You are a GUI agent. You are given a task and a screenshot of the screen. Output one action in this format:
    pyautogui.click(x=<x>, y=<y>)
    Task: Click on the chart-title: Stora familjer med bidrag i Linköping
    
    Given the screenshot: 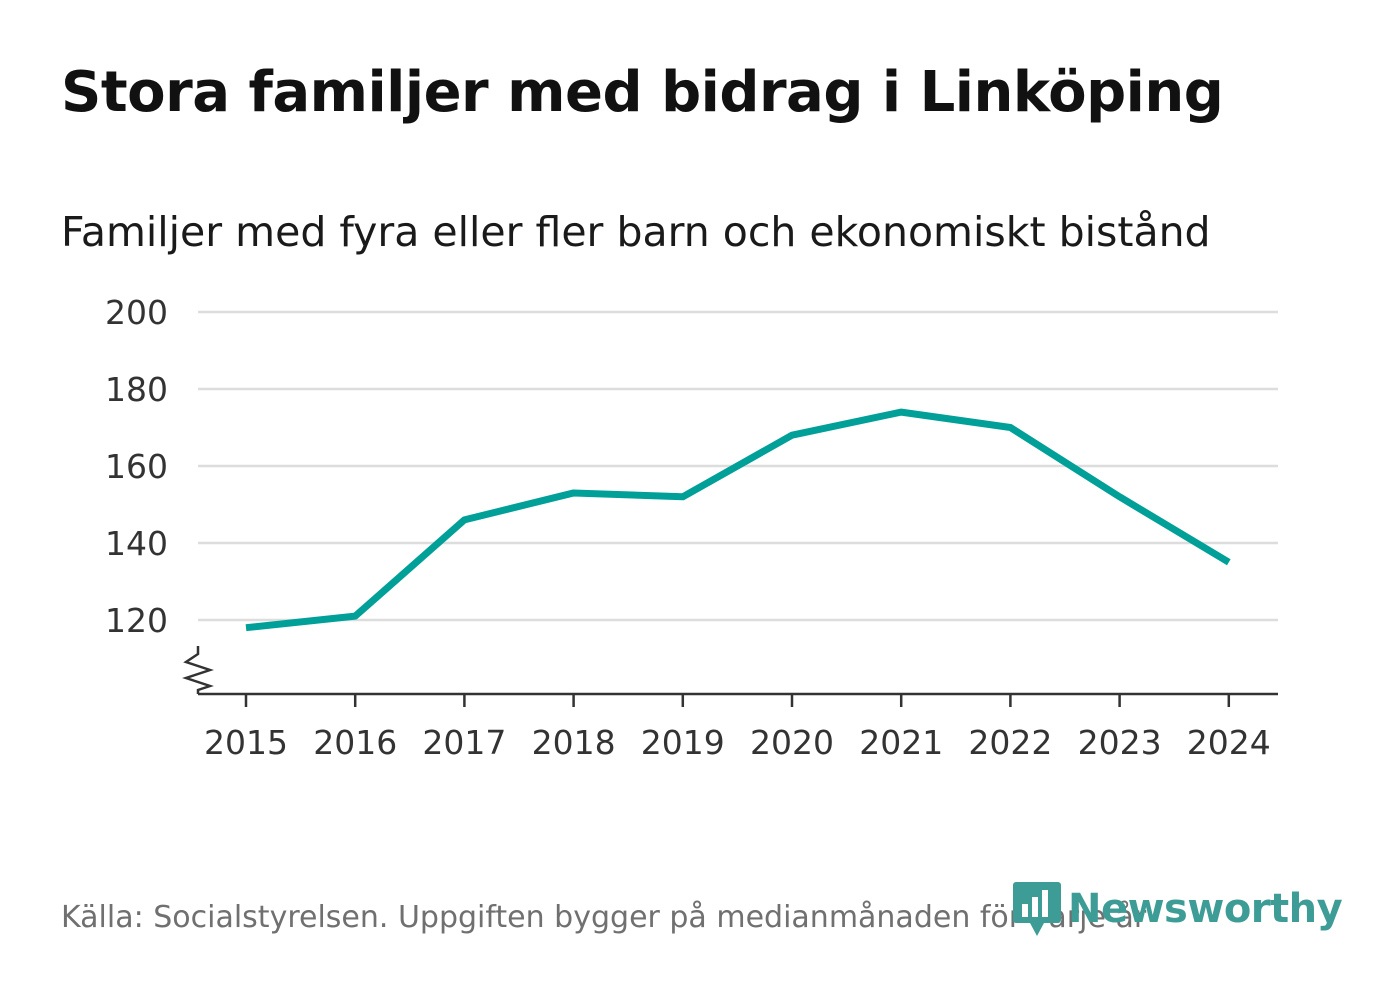 What is the action you would take?
    pyautogui.click(x=642, y=92)
    